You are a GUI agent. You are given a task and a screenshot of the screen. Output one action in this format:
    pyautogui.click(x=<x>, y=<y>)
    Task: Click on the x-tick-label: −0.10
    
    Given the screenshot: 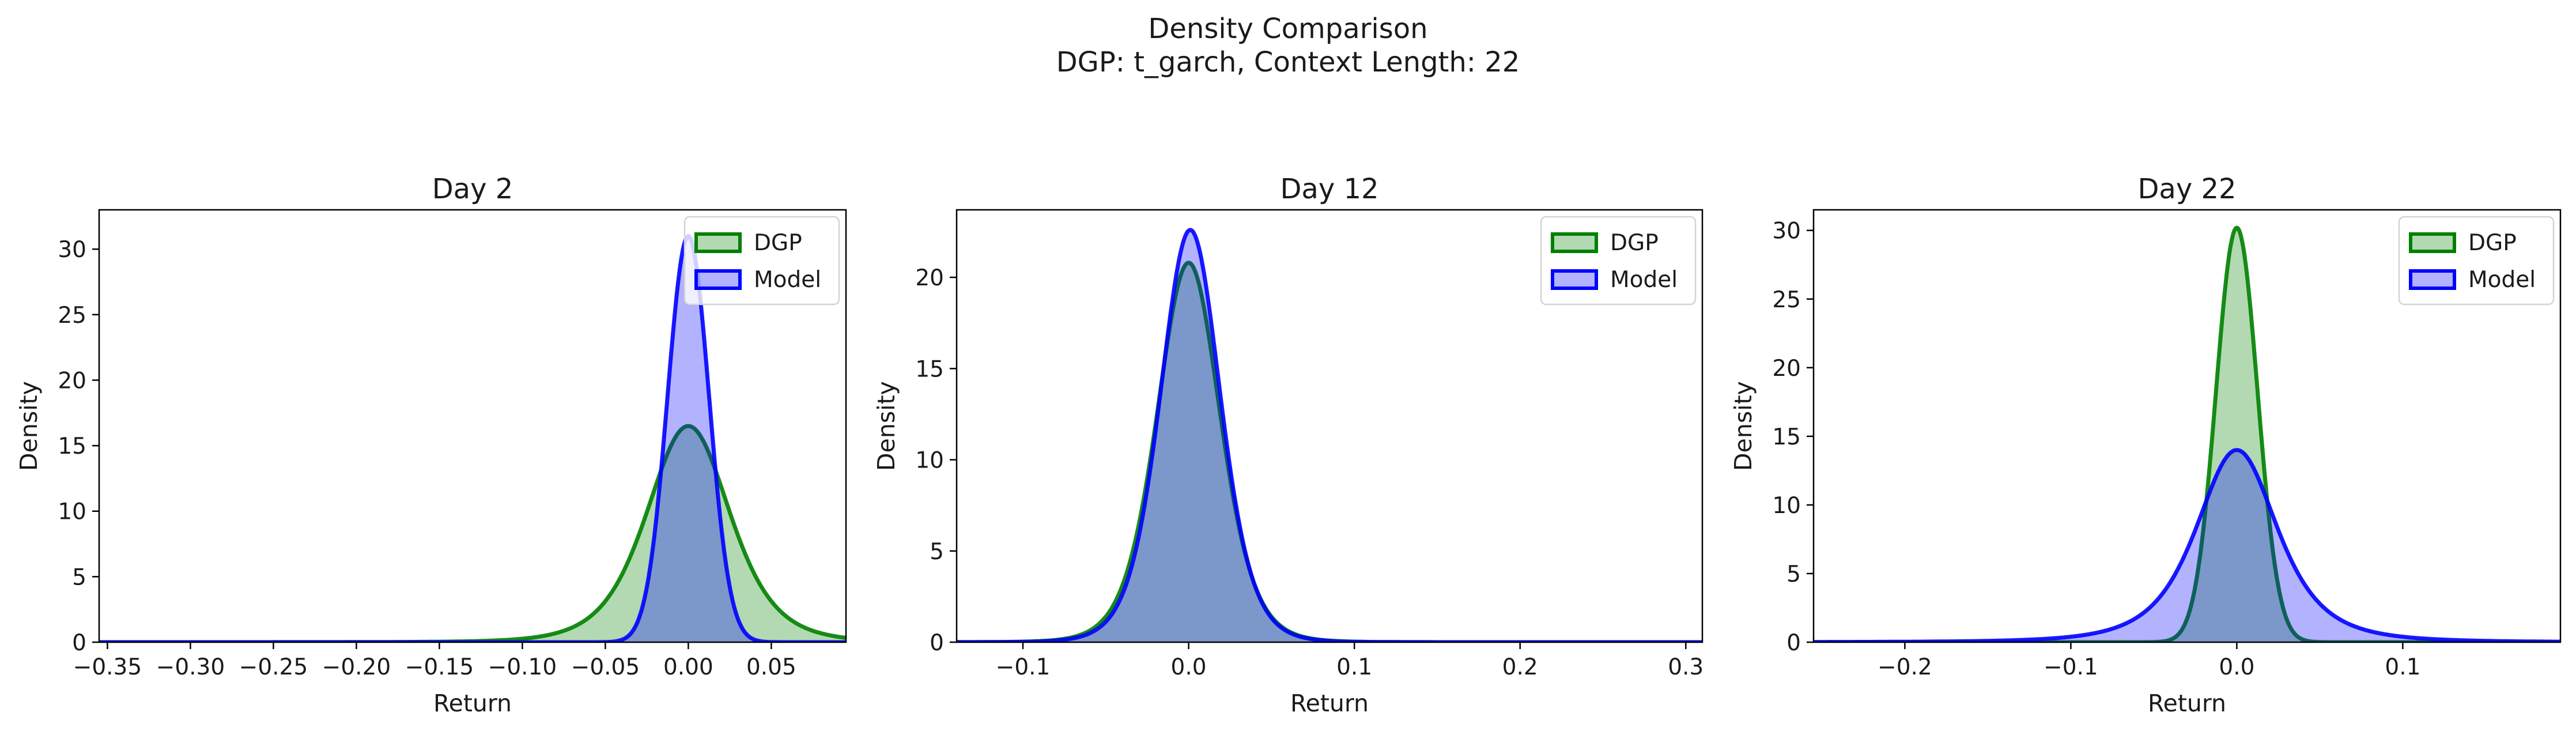 What is the action you would take?
    pyautogui.click(x=522, y=667)
    